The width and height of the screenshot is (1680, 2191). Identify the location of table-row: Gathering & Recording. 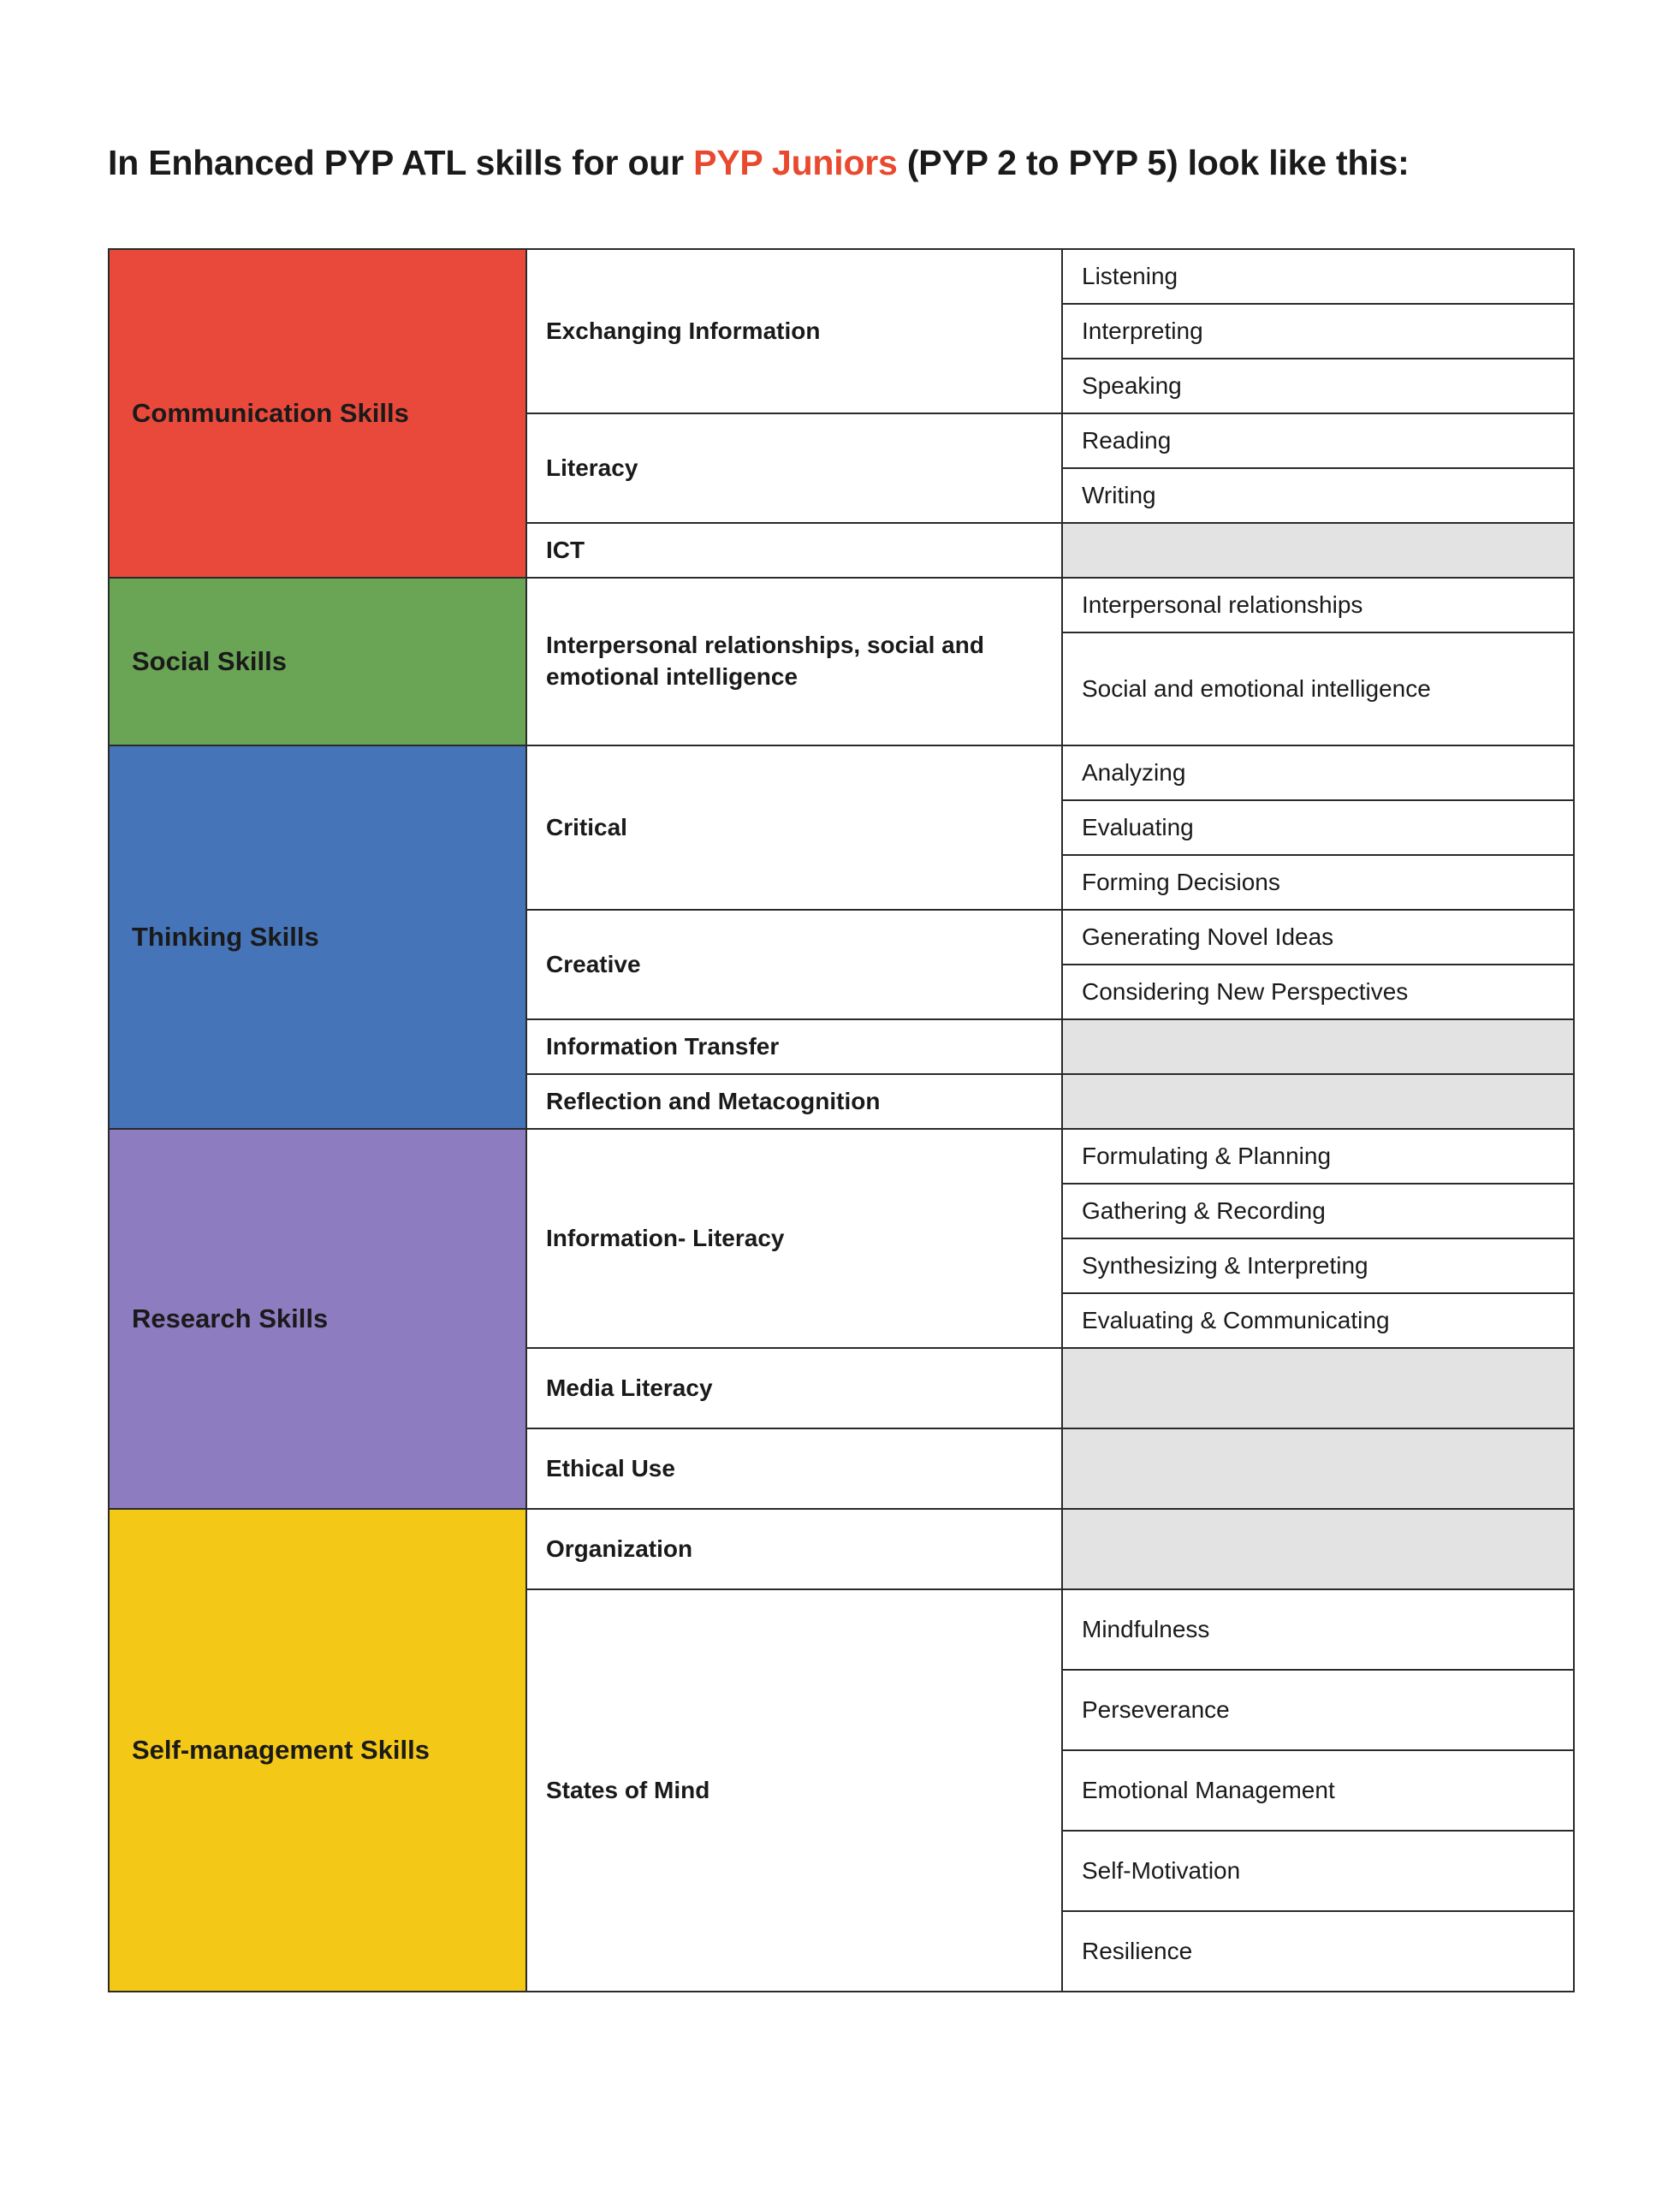
(842, 1211).